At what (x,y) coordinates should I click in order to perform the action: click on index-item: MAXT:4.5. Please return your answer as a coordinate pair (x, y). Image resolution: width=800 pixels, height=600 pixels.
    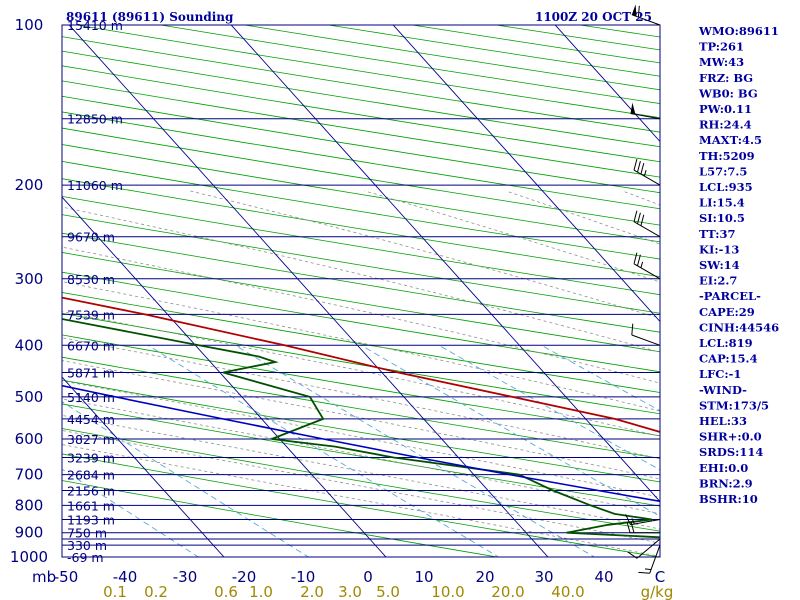
    Looking at the image, I should click on (730, 140).